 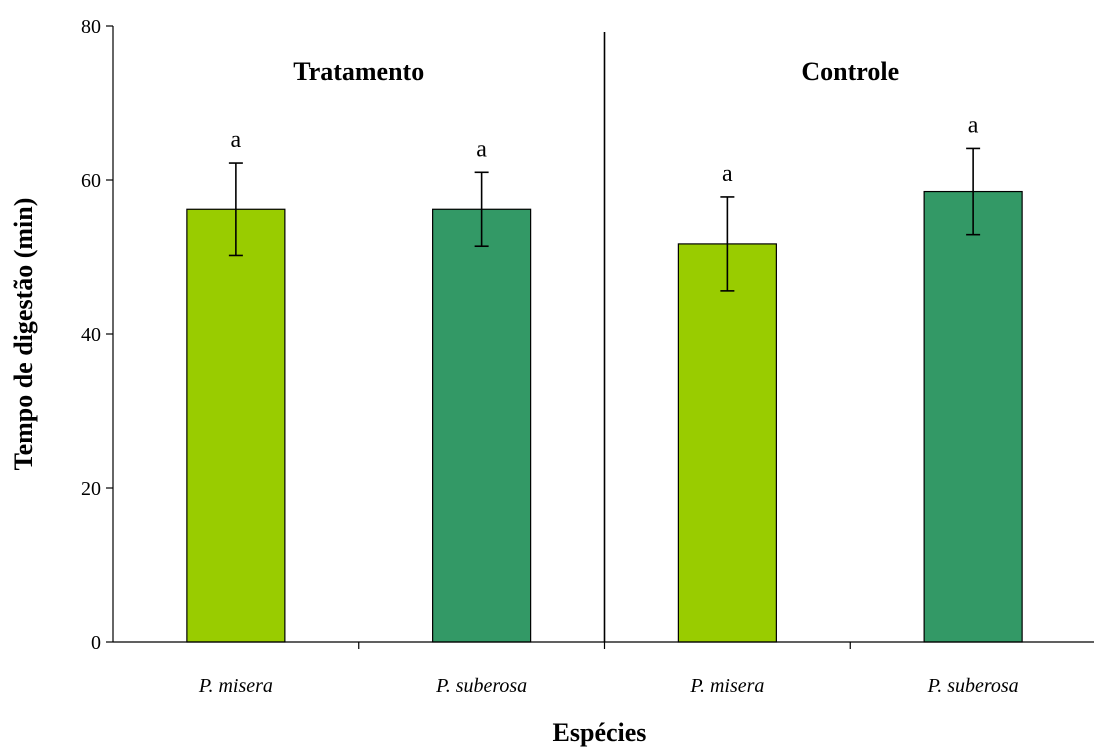 I want to click on y-tick-label: 0, so click(x=96, y=643).